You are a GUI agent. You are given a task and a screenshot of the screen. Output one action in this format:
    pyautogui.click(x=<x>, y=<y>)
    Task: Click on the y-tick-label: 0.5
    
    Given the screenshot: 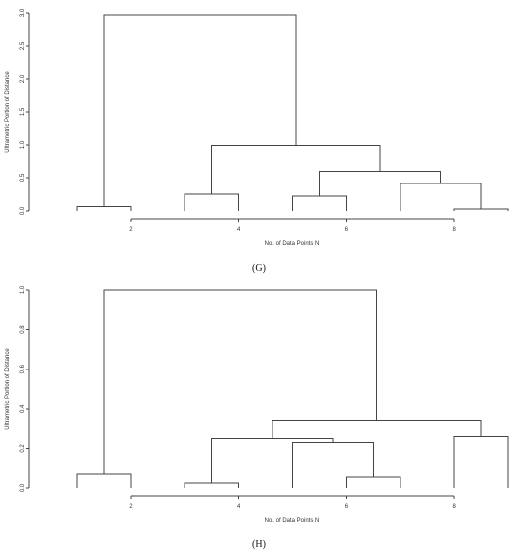 What is the action you would take?
    pyautogui.click(x=23, y=177)
    